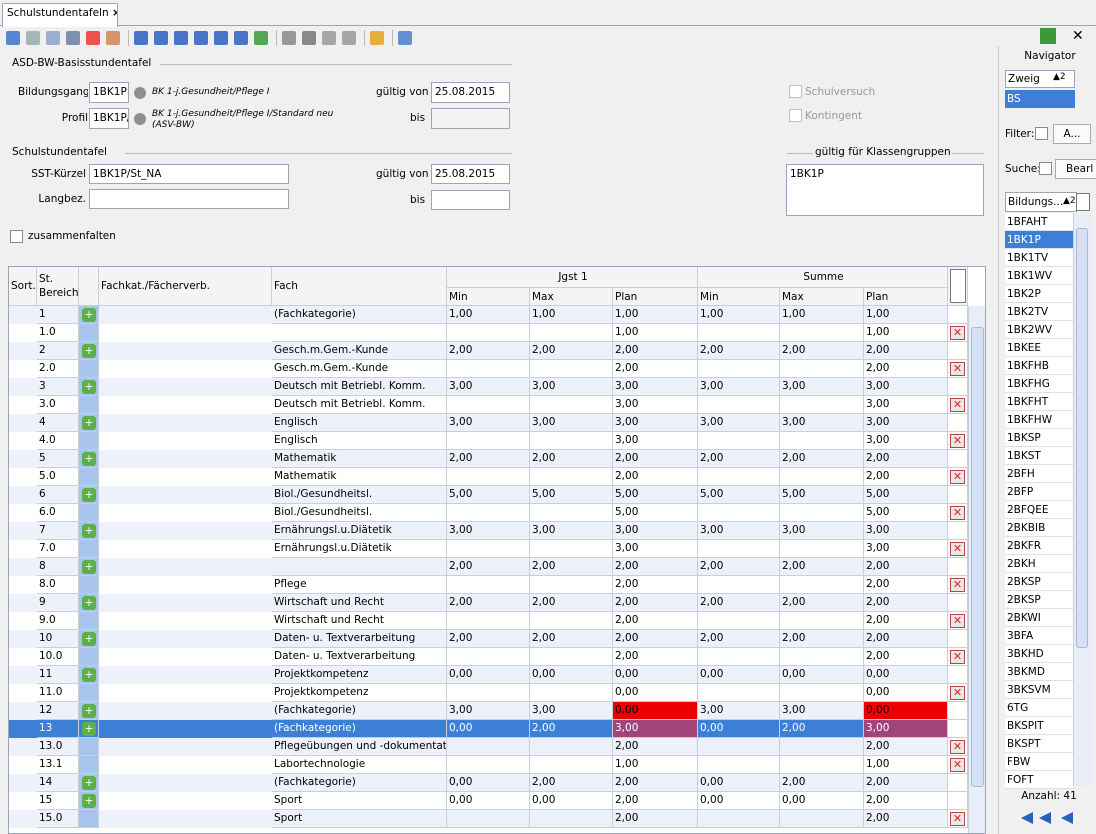 This screenshot has width=1096, height=834. I want to click on list-item: 2BFQEE, so click(1039, 510).